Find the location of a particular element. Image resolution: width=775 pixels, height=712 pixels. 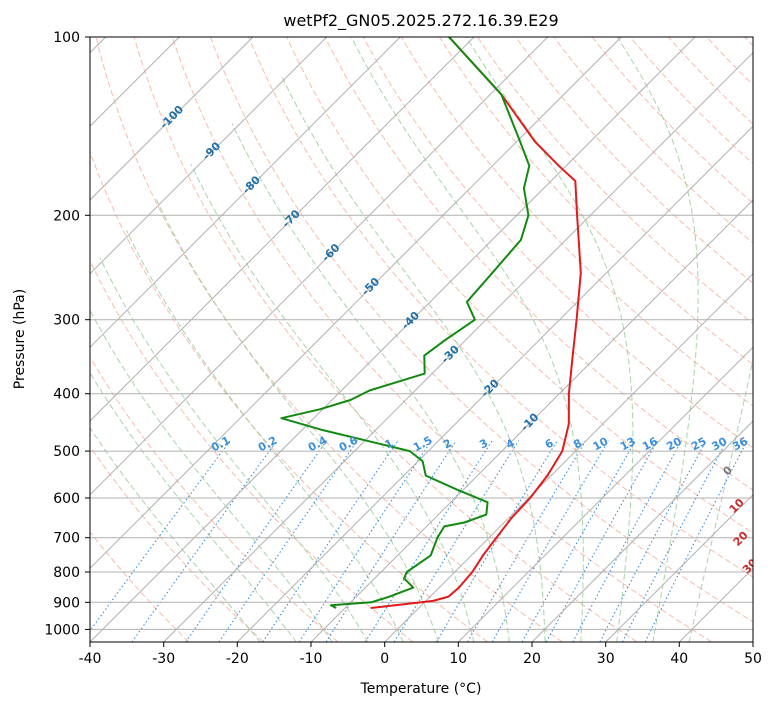

chart-title: wetPf2_GN05.2025.272.16.39.E29 is located at coordinates (420, 21).